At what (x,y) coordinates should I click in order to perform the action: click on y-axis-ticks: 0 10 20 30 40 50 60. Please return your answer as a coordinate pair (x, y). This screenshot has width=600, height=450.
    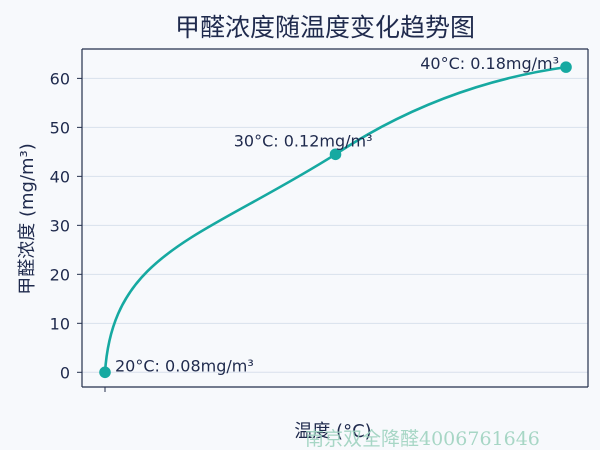
    Looking at the image, I should click on (78, 230).